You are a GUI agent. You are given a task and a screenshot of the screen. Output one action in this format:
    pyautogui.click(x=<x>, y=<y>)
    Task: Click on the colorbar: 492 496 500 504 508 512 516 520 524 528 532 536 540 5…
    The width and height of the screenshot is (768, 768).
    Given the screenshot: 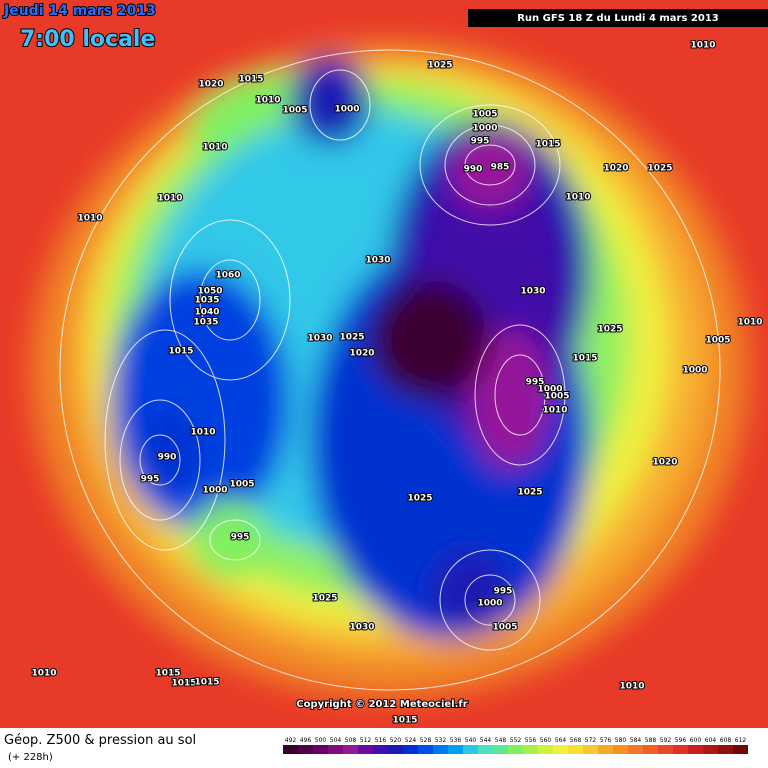 What is the action you would take?
    pyautogui.click(x=515, y=745)
    